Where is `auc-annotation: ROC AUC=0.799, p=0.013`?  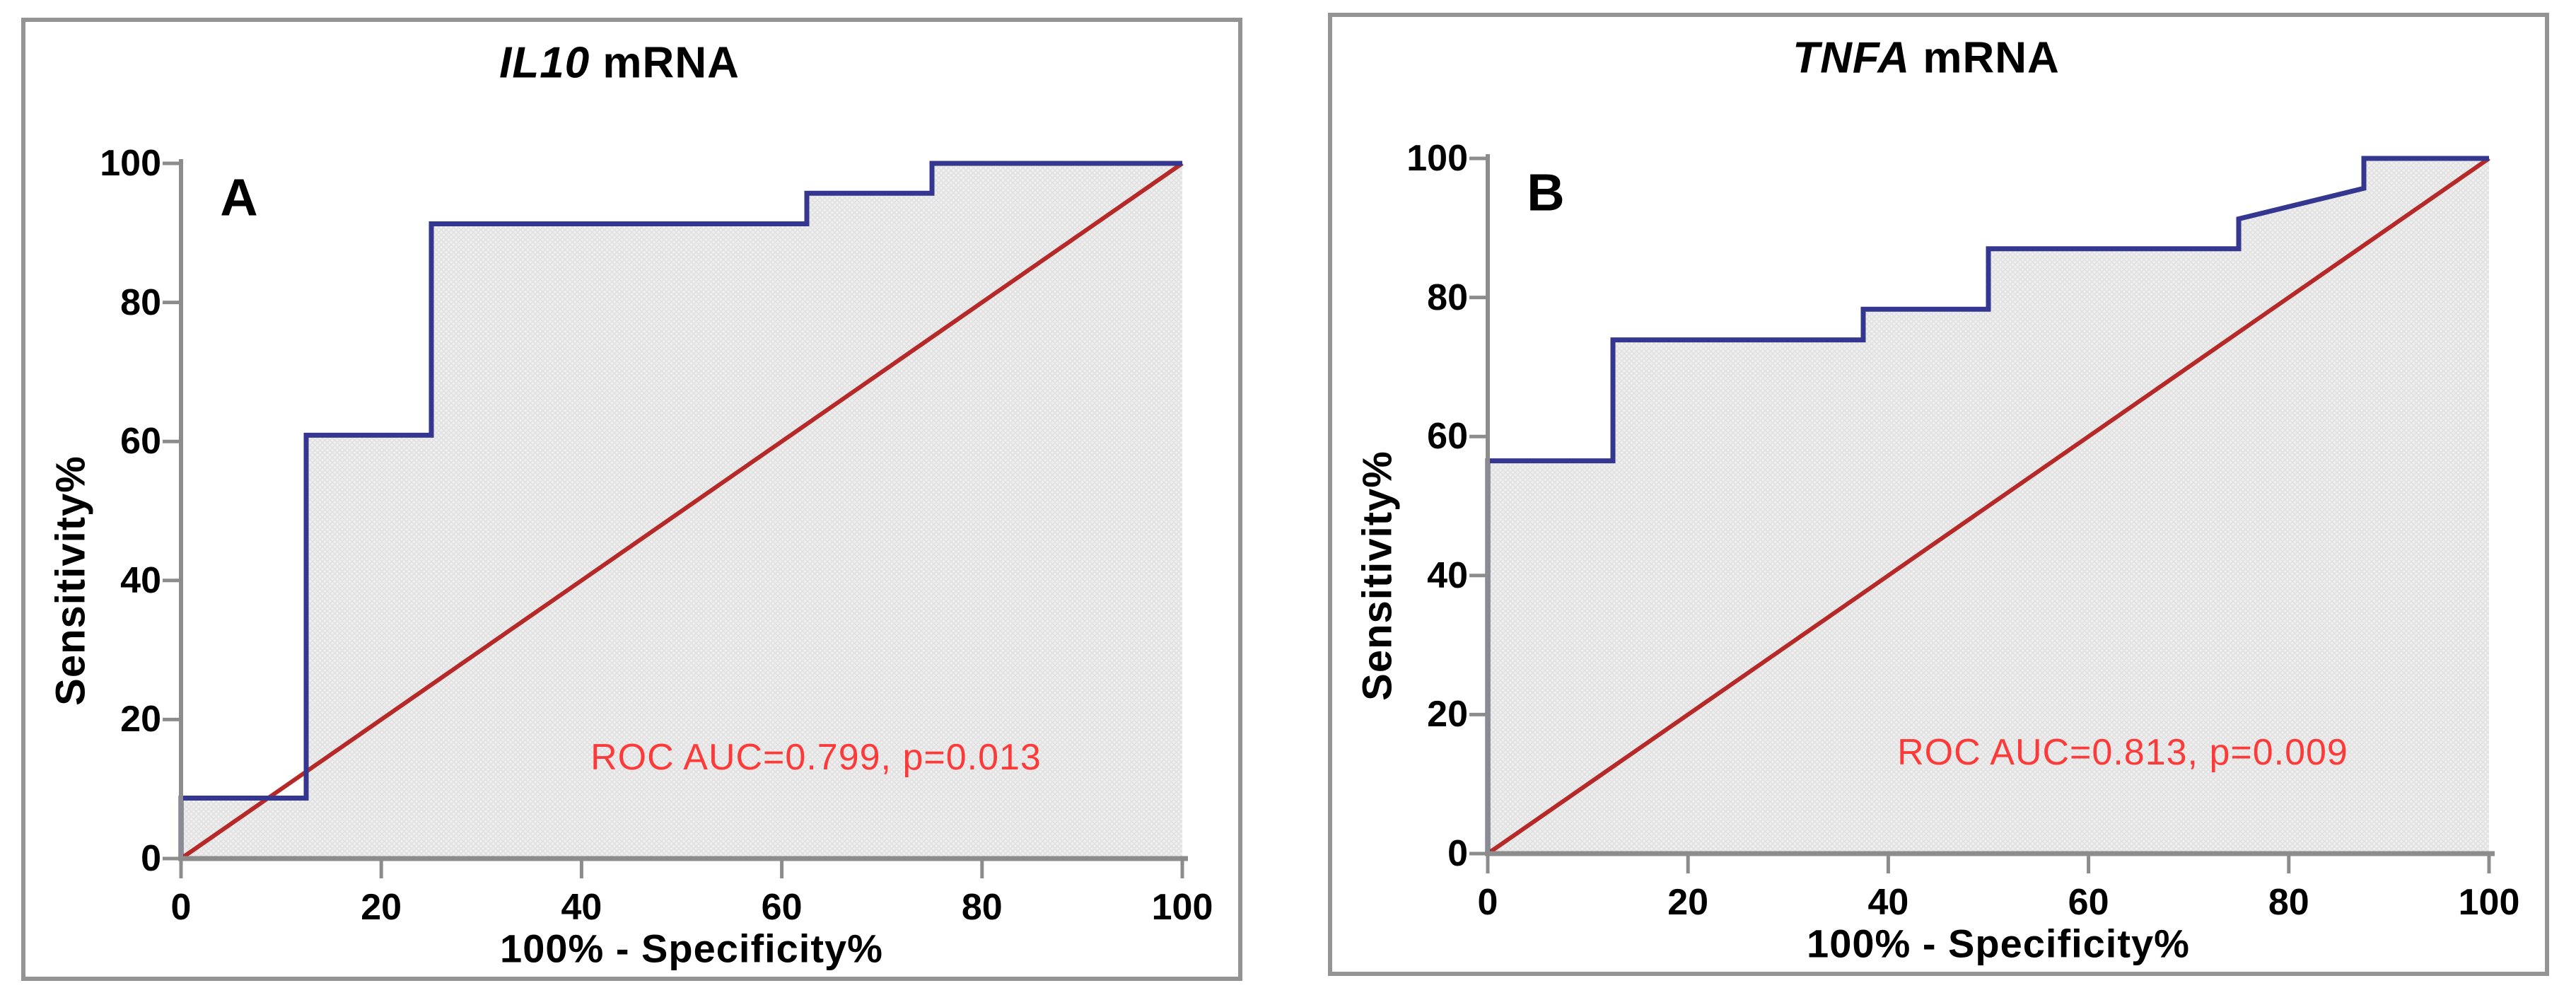 auc-annotation: ROC AUC=0.799, p=0.013 is located at coordinates (816, 757).